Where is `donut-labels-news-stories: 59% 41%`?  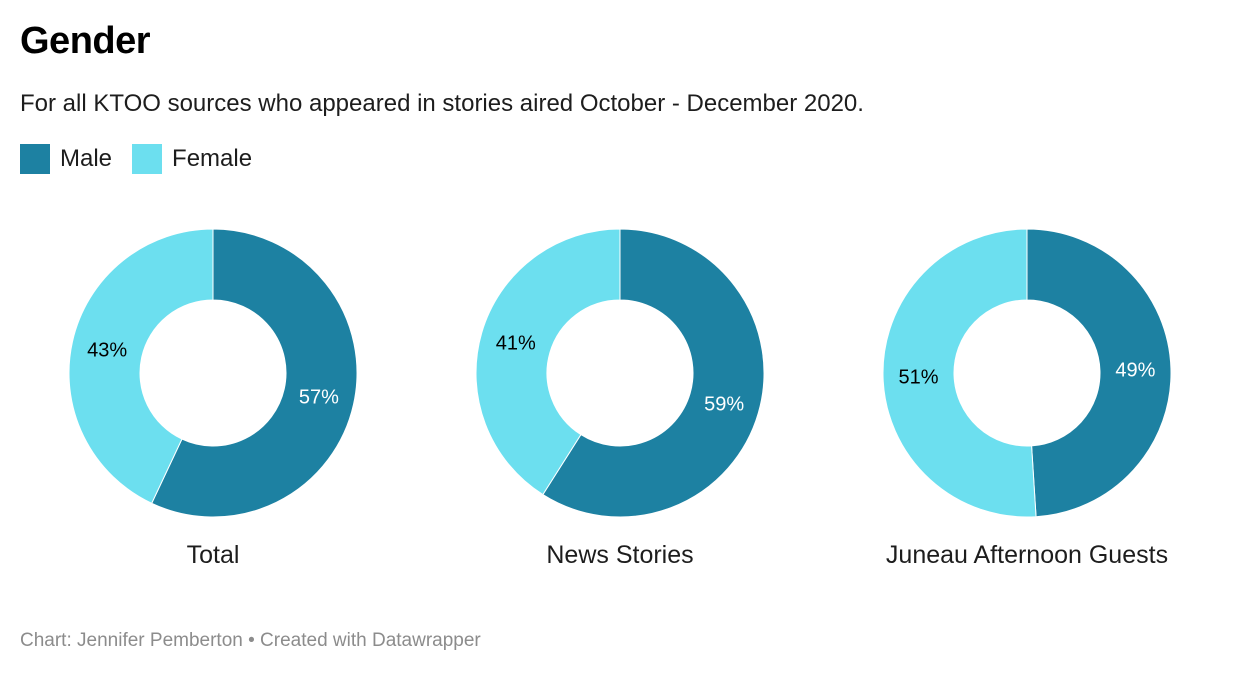 donut-labels-news-stories: 59% 41% is located at coordinates (620, 374).